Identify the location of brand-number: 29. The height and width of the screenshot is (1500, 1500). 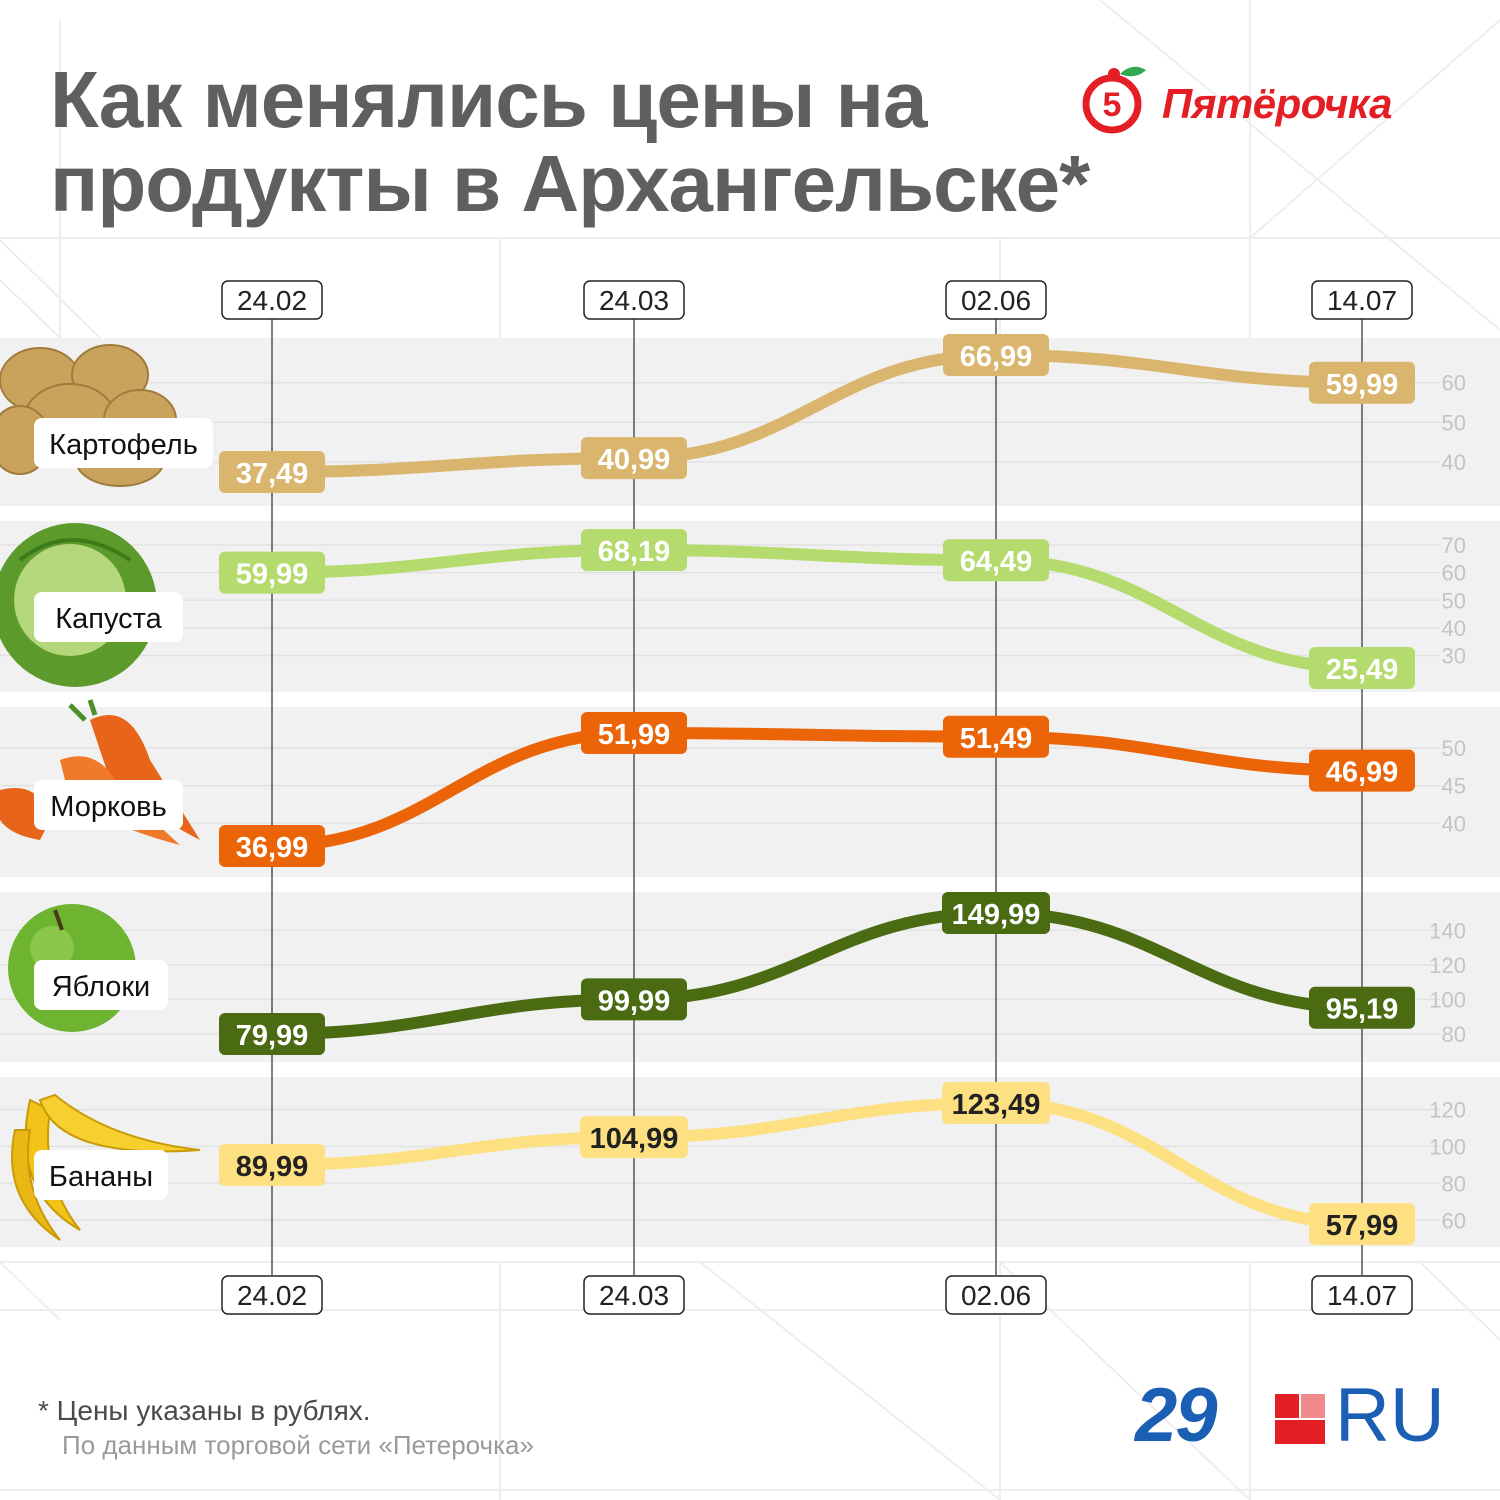
(1176, 1415).